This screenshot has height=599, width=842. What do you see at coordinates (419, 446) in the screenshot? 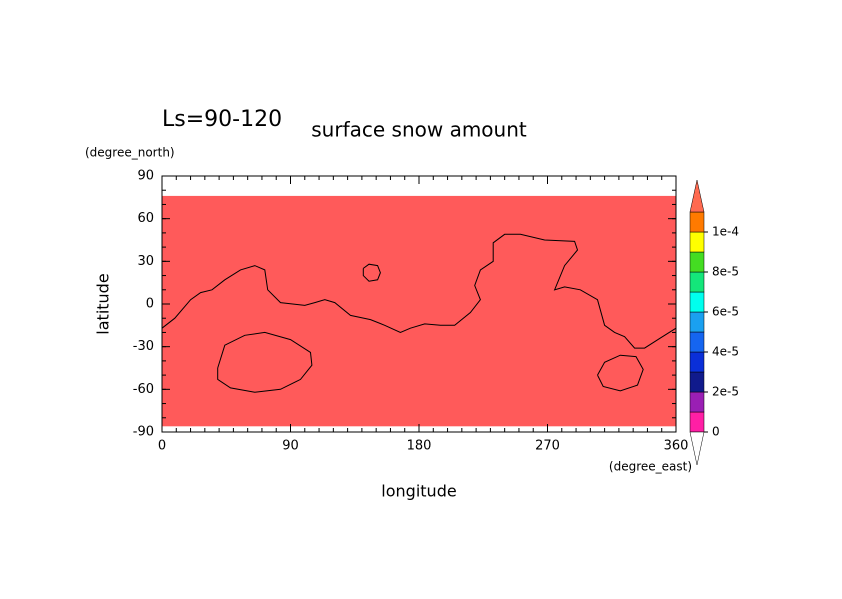
I see `x-tick-label: 180` at bounding box center [419, 446].